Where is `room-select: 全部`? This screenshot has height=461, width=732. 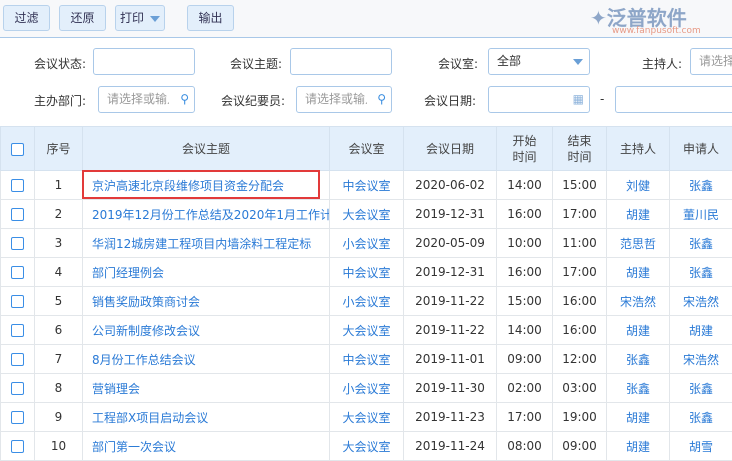
room-select: 全部 is located at coordinates (539, 61).